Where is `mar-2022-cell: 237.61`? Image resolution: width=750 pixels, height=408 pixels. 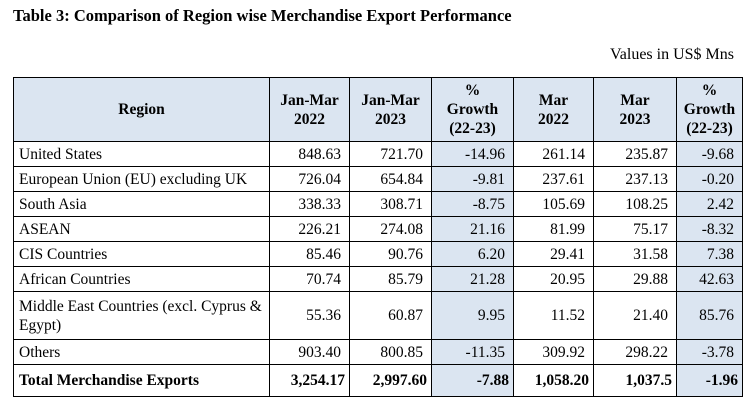 mar-2022-cell: 237.61 is located at coordinates (553, 179).